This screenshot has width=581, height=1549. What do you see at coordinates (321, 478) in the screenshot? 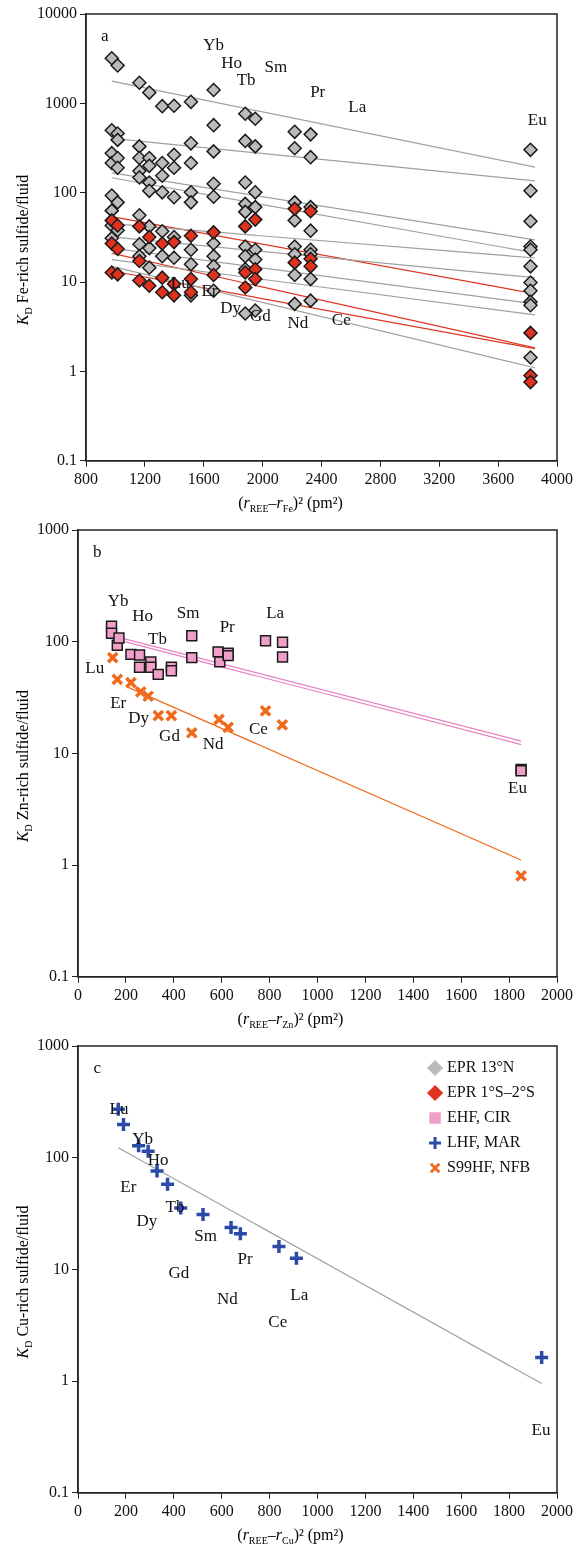
I see `x-tick-label: 2400` at bounding box center [321, 478].